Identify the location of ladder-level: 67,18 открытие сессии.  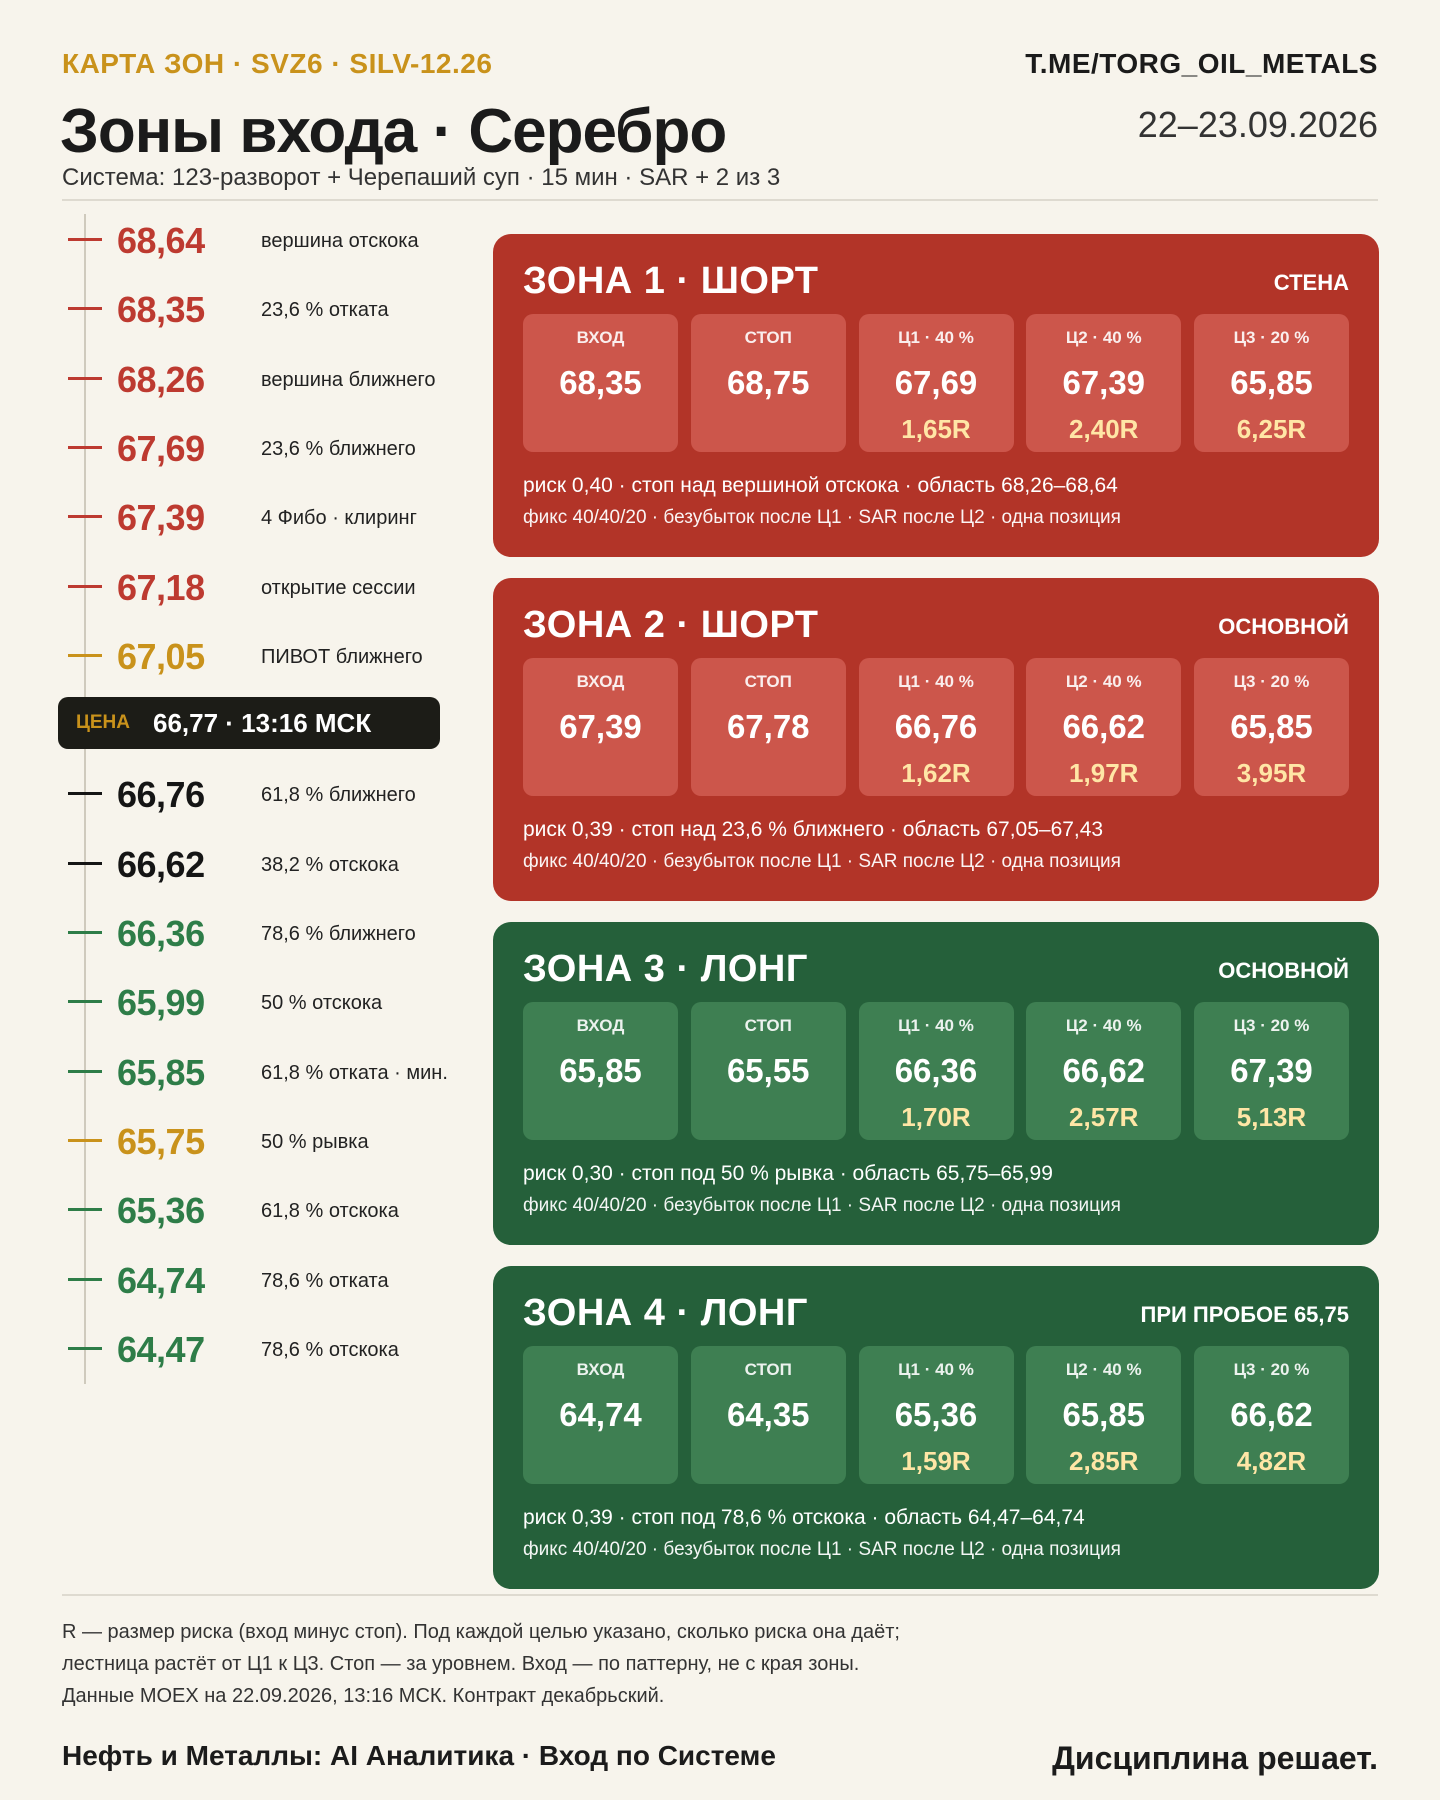
(262, 587).